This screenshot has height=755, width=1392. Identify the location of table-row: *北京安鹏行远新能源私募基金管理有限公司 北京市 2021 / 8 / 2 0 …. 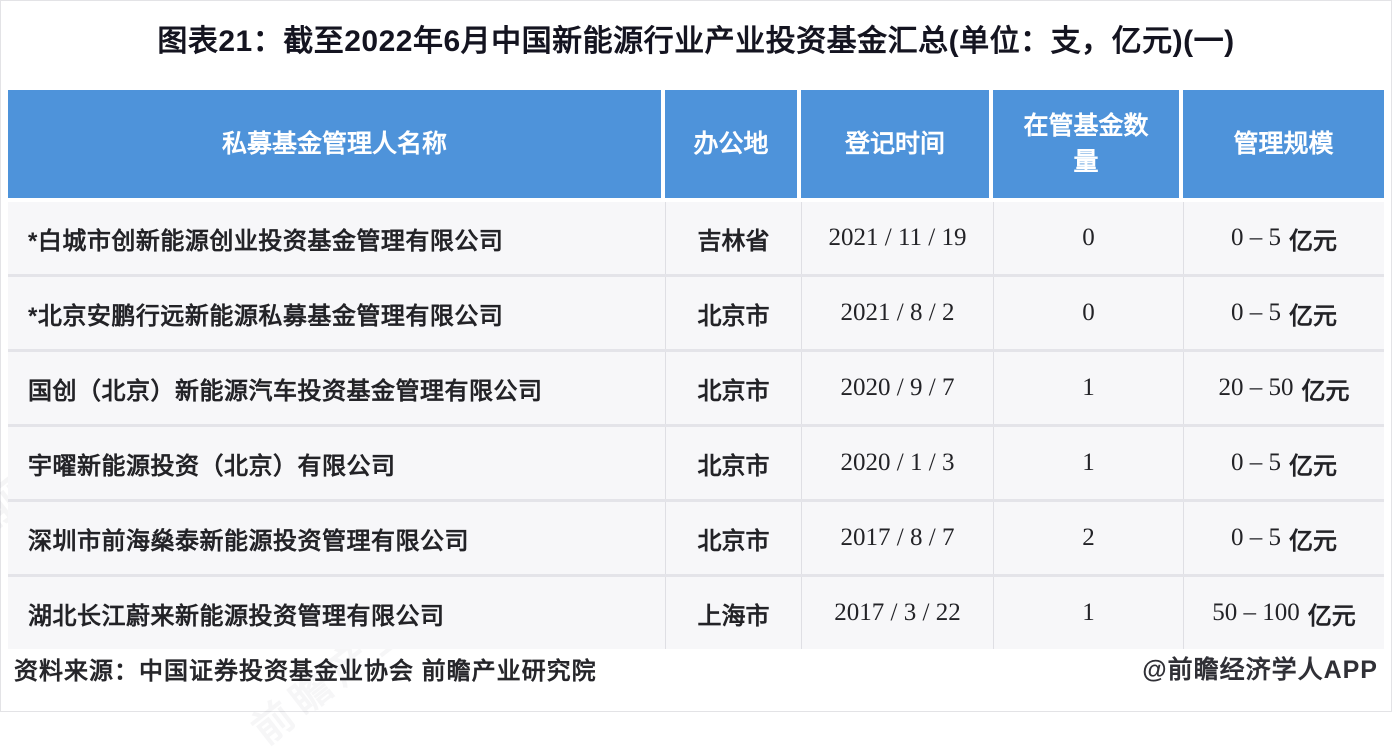
(696, 311).